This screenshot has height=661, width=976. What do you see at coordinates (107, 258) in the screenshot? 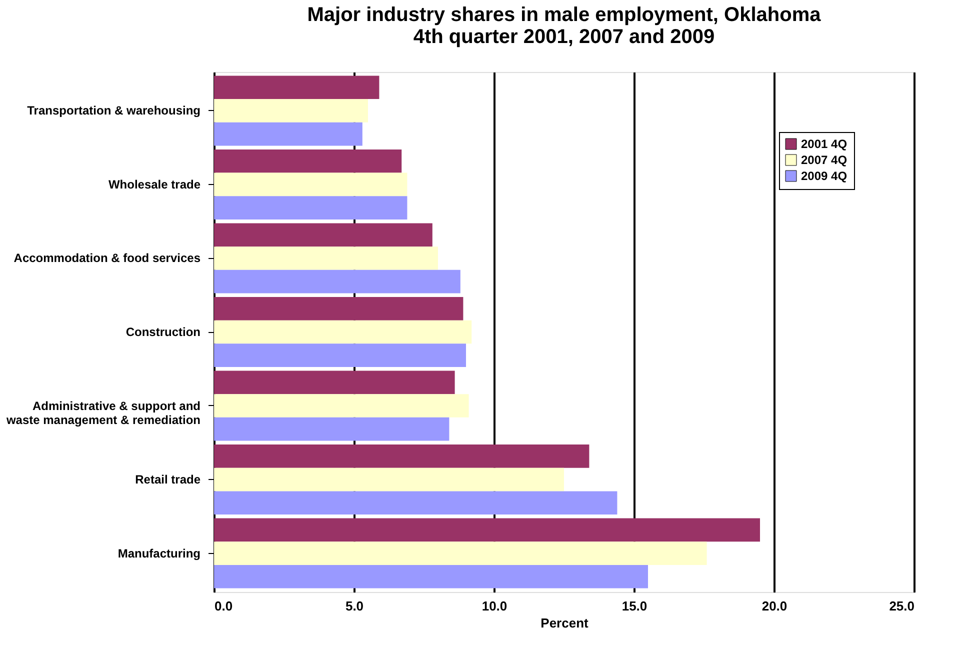
I see `y-tick-label: Accommodation & food services` at bounding box center [107, 258].